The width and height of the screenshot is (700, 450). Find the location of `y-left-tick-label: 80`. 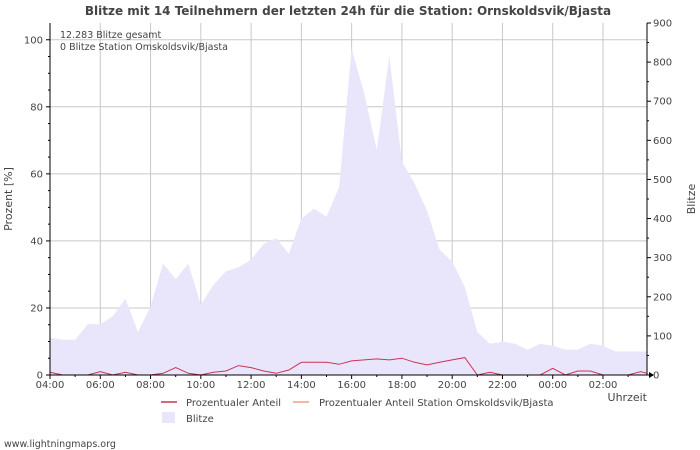

y-left-tick-label: 80 is located at coordinates (36, 107).